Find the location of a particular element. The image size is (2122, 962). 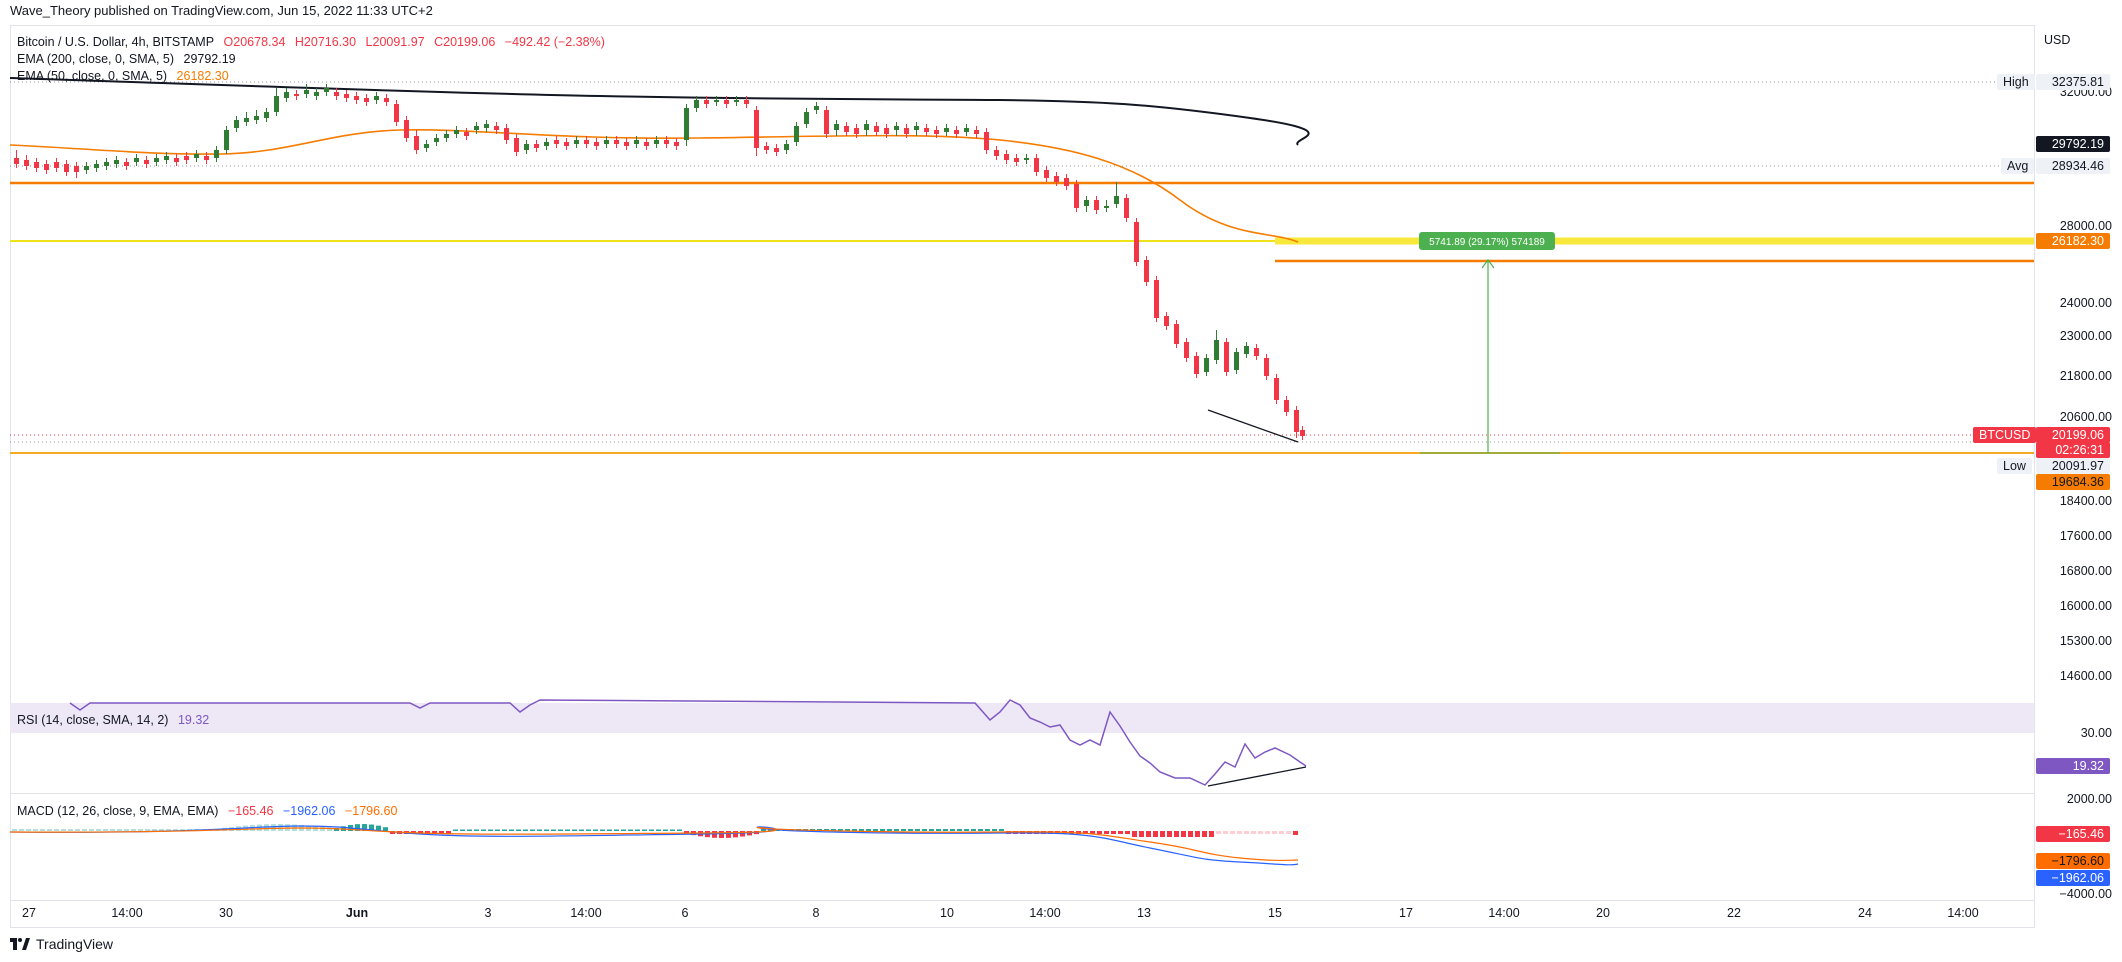

macd-legend-signal: −1796.60 is located at coordinates (371, 811).